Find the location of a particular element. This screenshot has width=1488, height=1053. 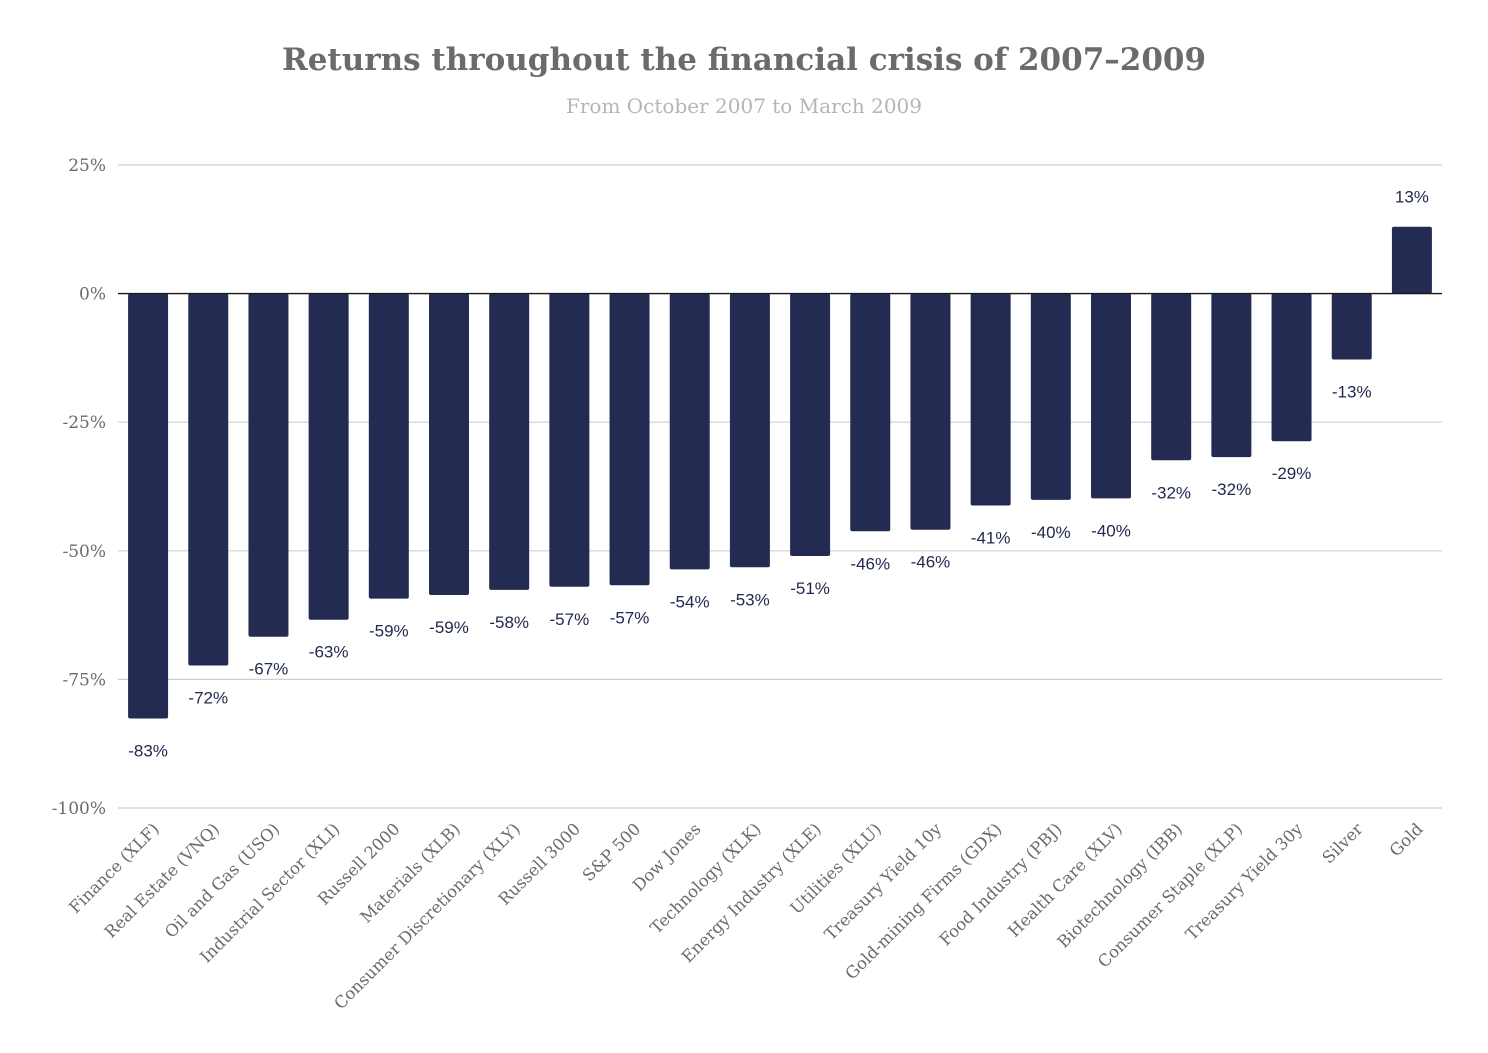

data-label: -29% is located at coordinates (1292, 473).